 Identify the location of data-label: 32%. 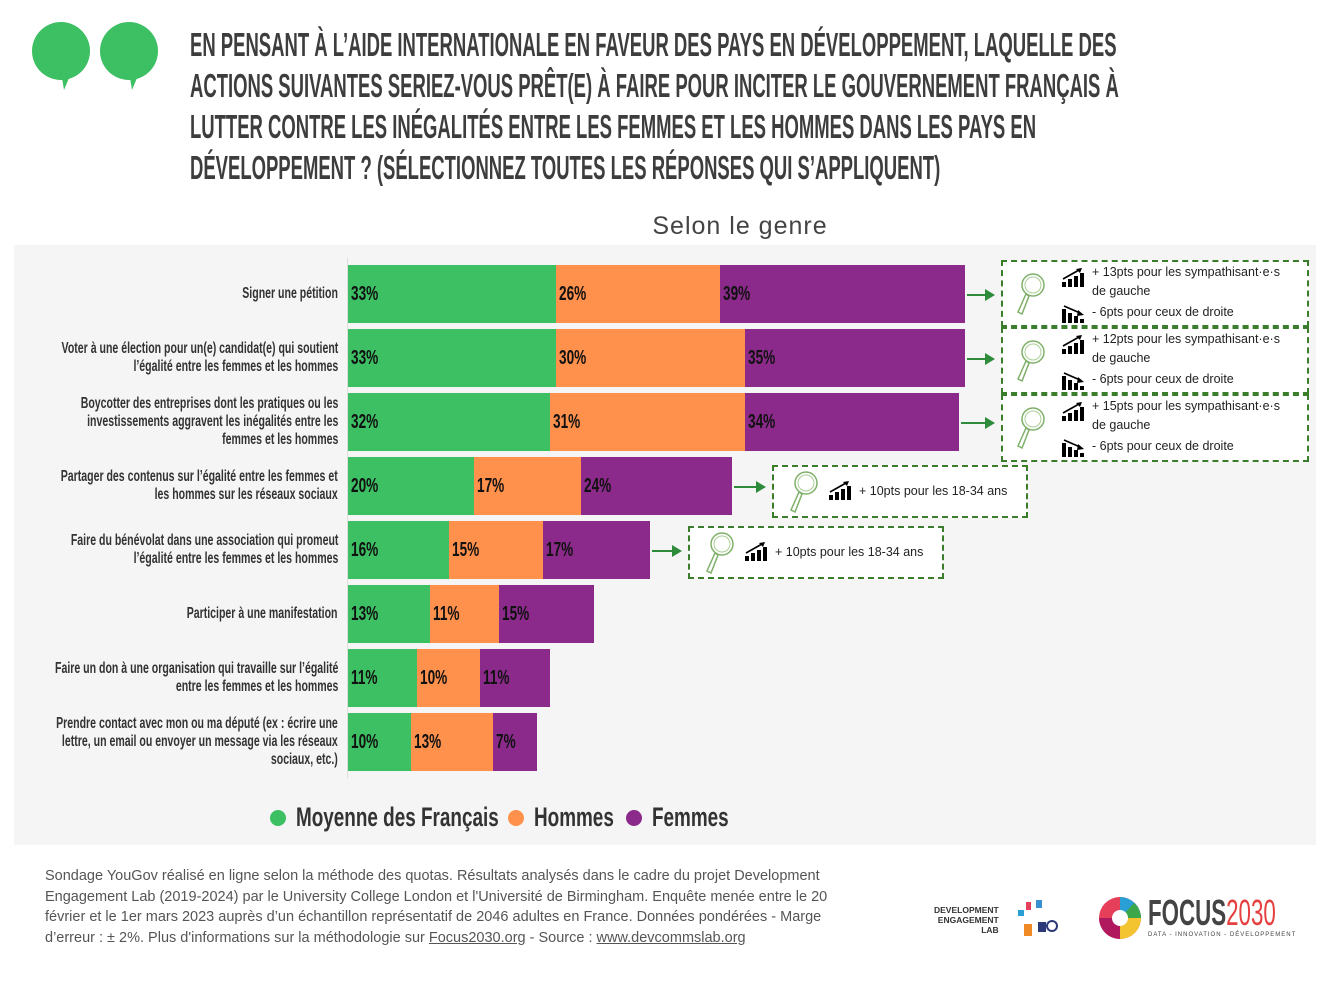
(365, 422).